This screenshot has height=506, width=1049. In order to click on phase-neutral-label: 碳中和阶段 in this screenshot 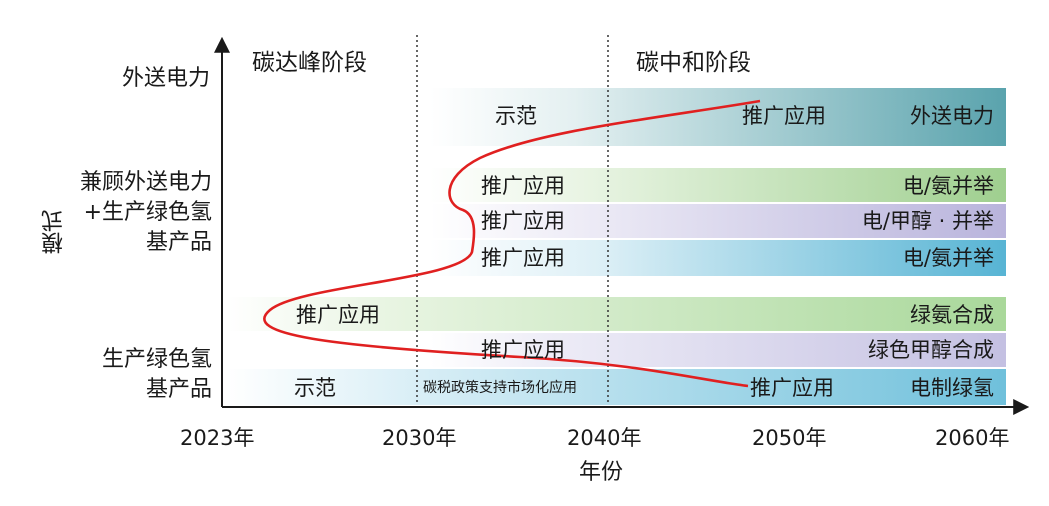, I will do `click(693, 63)`.